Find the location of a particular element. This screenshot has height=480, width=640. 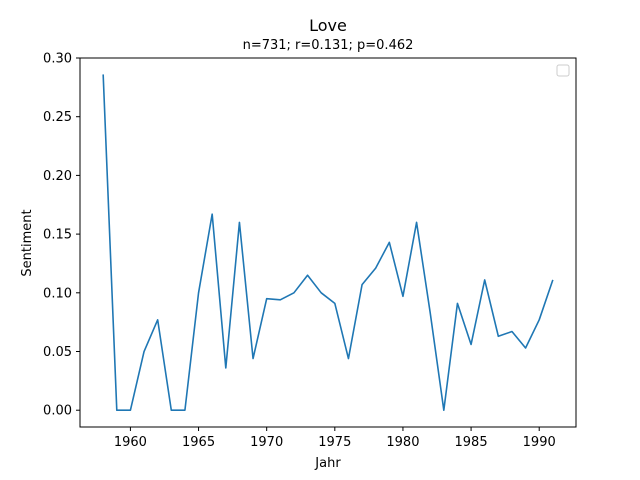

x-tick-label: 1990 is located at coordinates (539, 442).